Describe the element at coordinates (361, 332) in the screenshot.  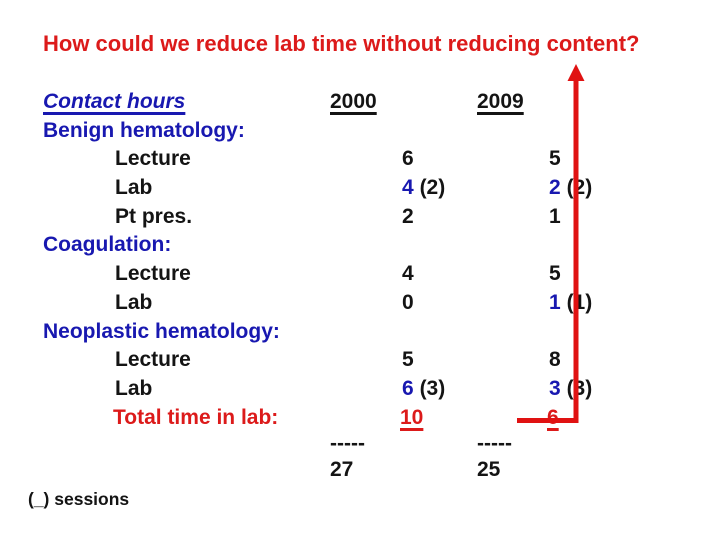
I see `section-row-neoplastic-hematology: Neoplastic hematology:` at that location.